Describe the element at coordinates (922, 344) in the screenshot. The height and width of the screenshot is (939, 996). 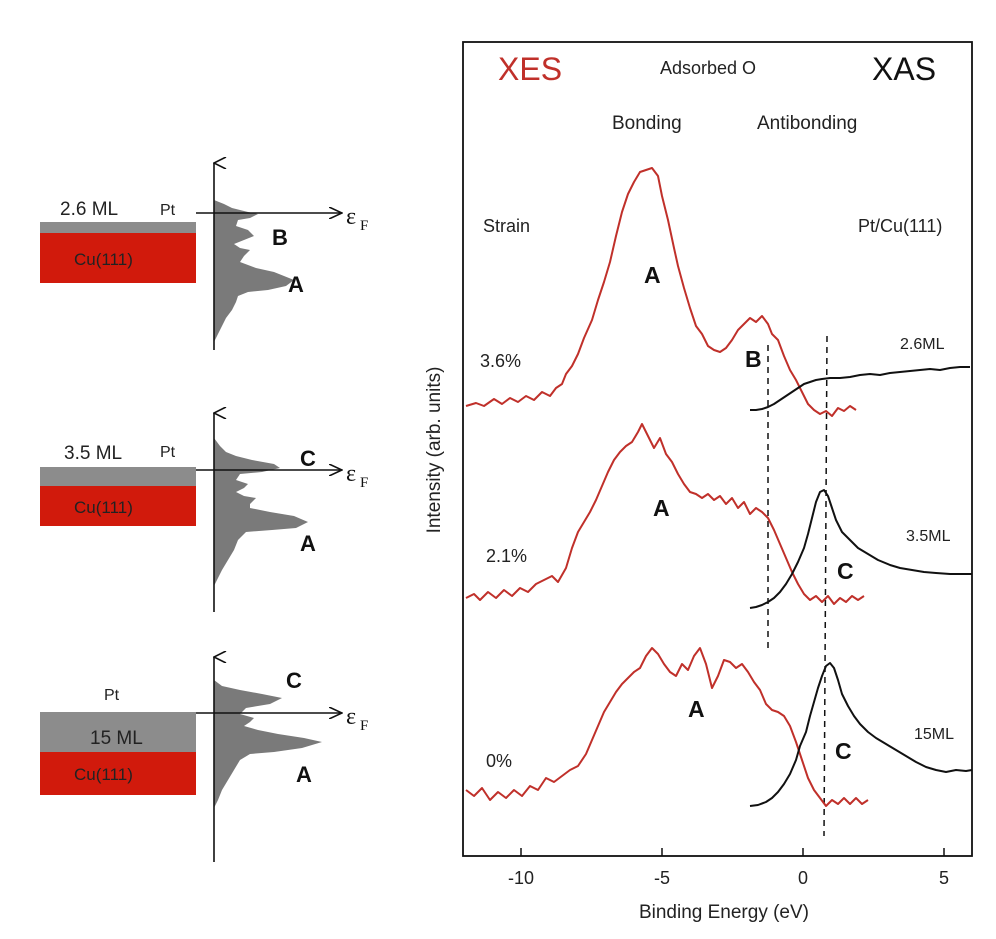
I see `coverage-label: 2.6ML` at that location.